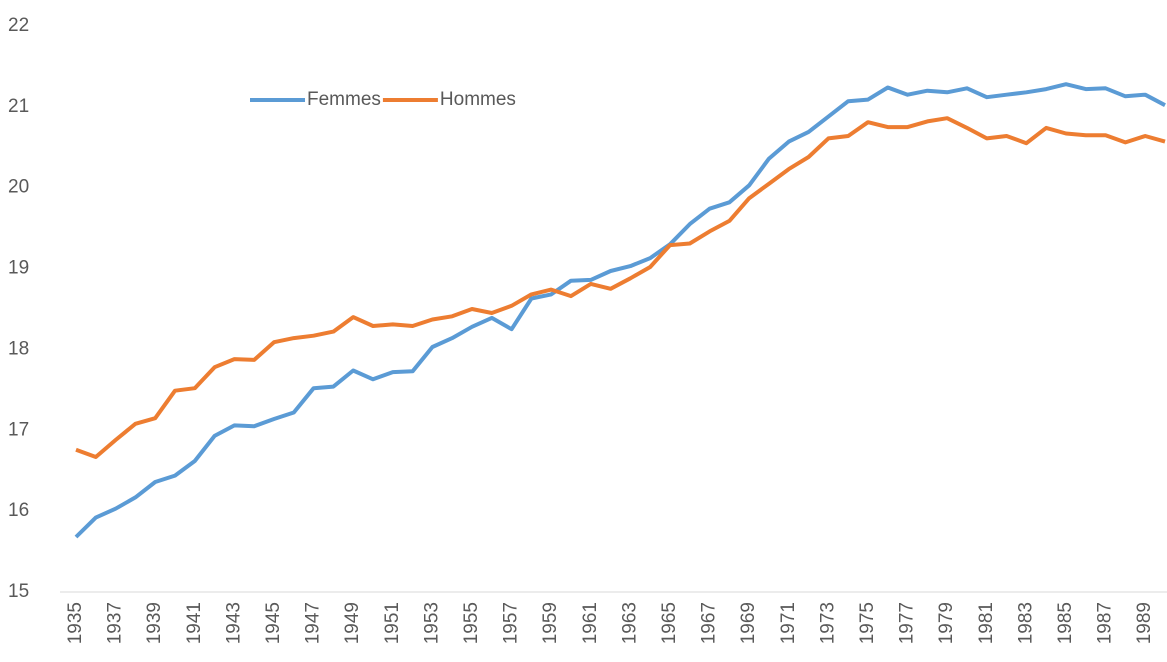  I want to click on x-tick-label: 1967, so click(709, 623).